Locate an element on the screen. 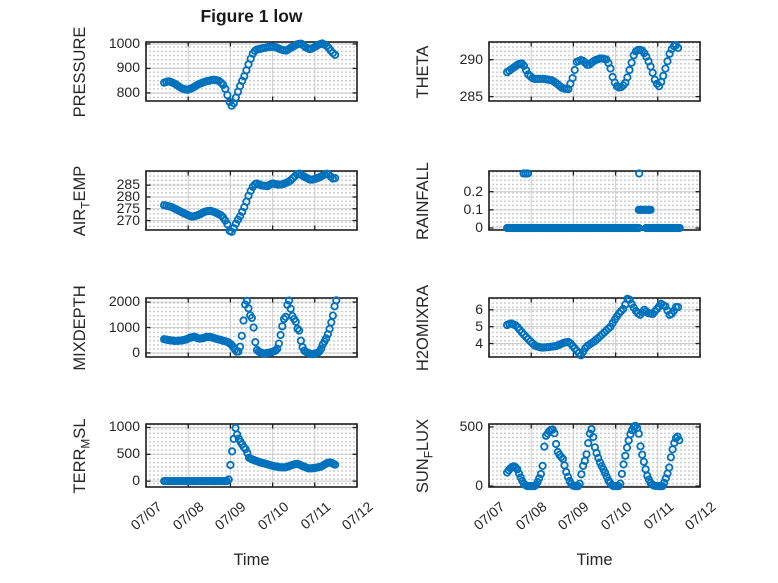 The image size is (778, 583). subplot-air-temp is located at coordinates (251, 200).